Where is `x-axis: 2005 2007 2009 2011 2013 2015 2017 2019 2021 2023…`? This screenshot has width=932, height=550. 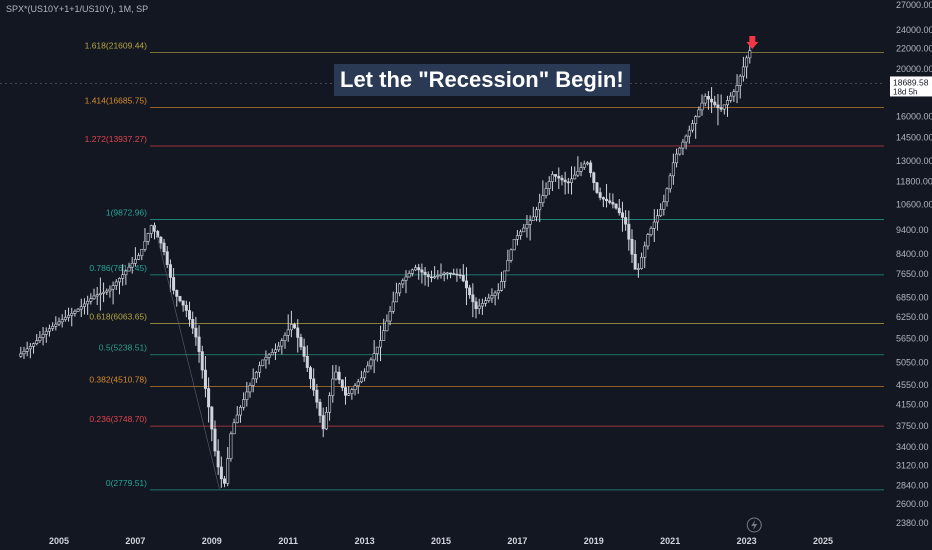 x-axis: 2005 2007 2009 2011 2013 2015 2017 2019 2021 2023… is located at coordinates (441, 541).